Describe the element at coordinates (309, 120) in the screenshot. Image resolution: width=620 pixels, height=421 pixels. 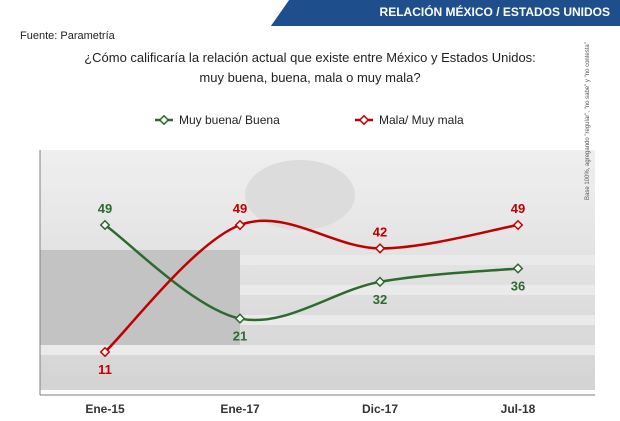
I see `chart-legend: Muy buena/ Buena Mala/ Muy mala` at that location.